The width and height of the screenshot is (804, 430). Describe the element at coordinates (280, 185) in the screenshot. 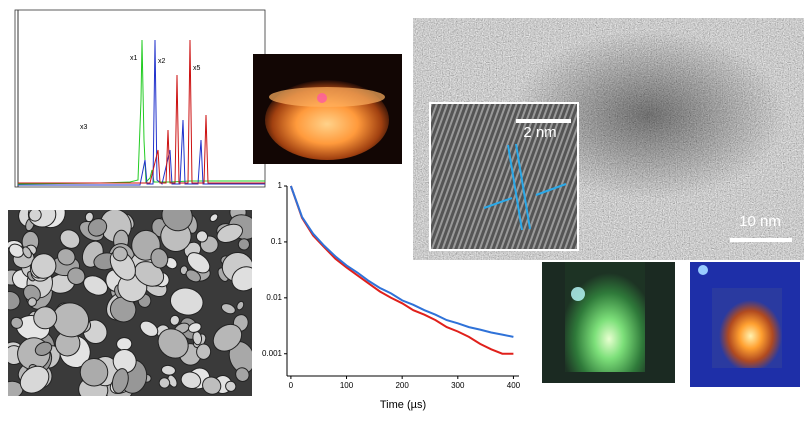

I see `y-tick-label: 1` at that location.